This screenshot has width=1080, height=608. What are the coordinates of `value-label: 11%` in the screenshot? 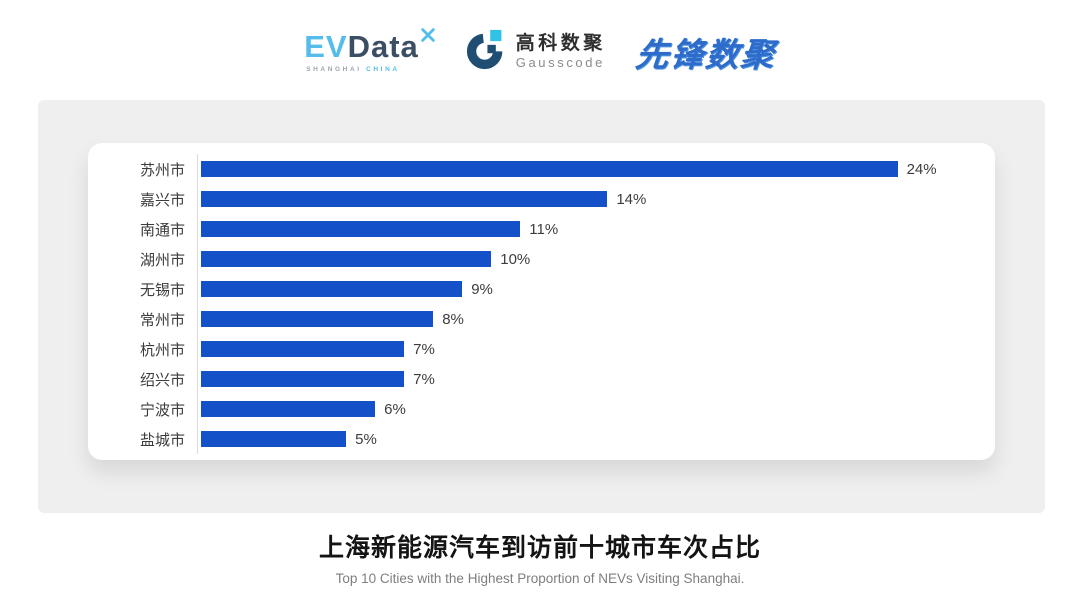 It's located at (544, 229).